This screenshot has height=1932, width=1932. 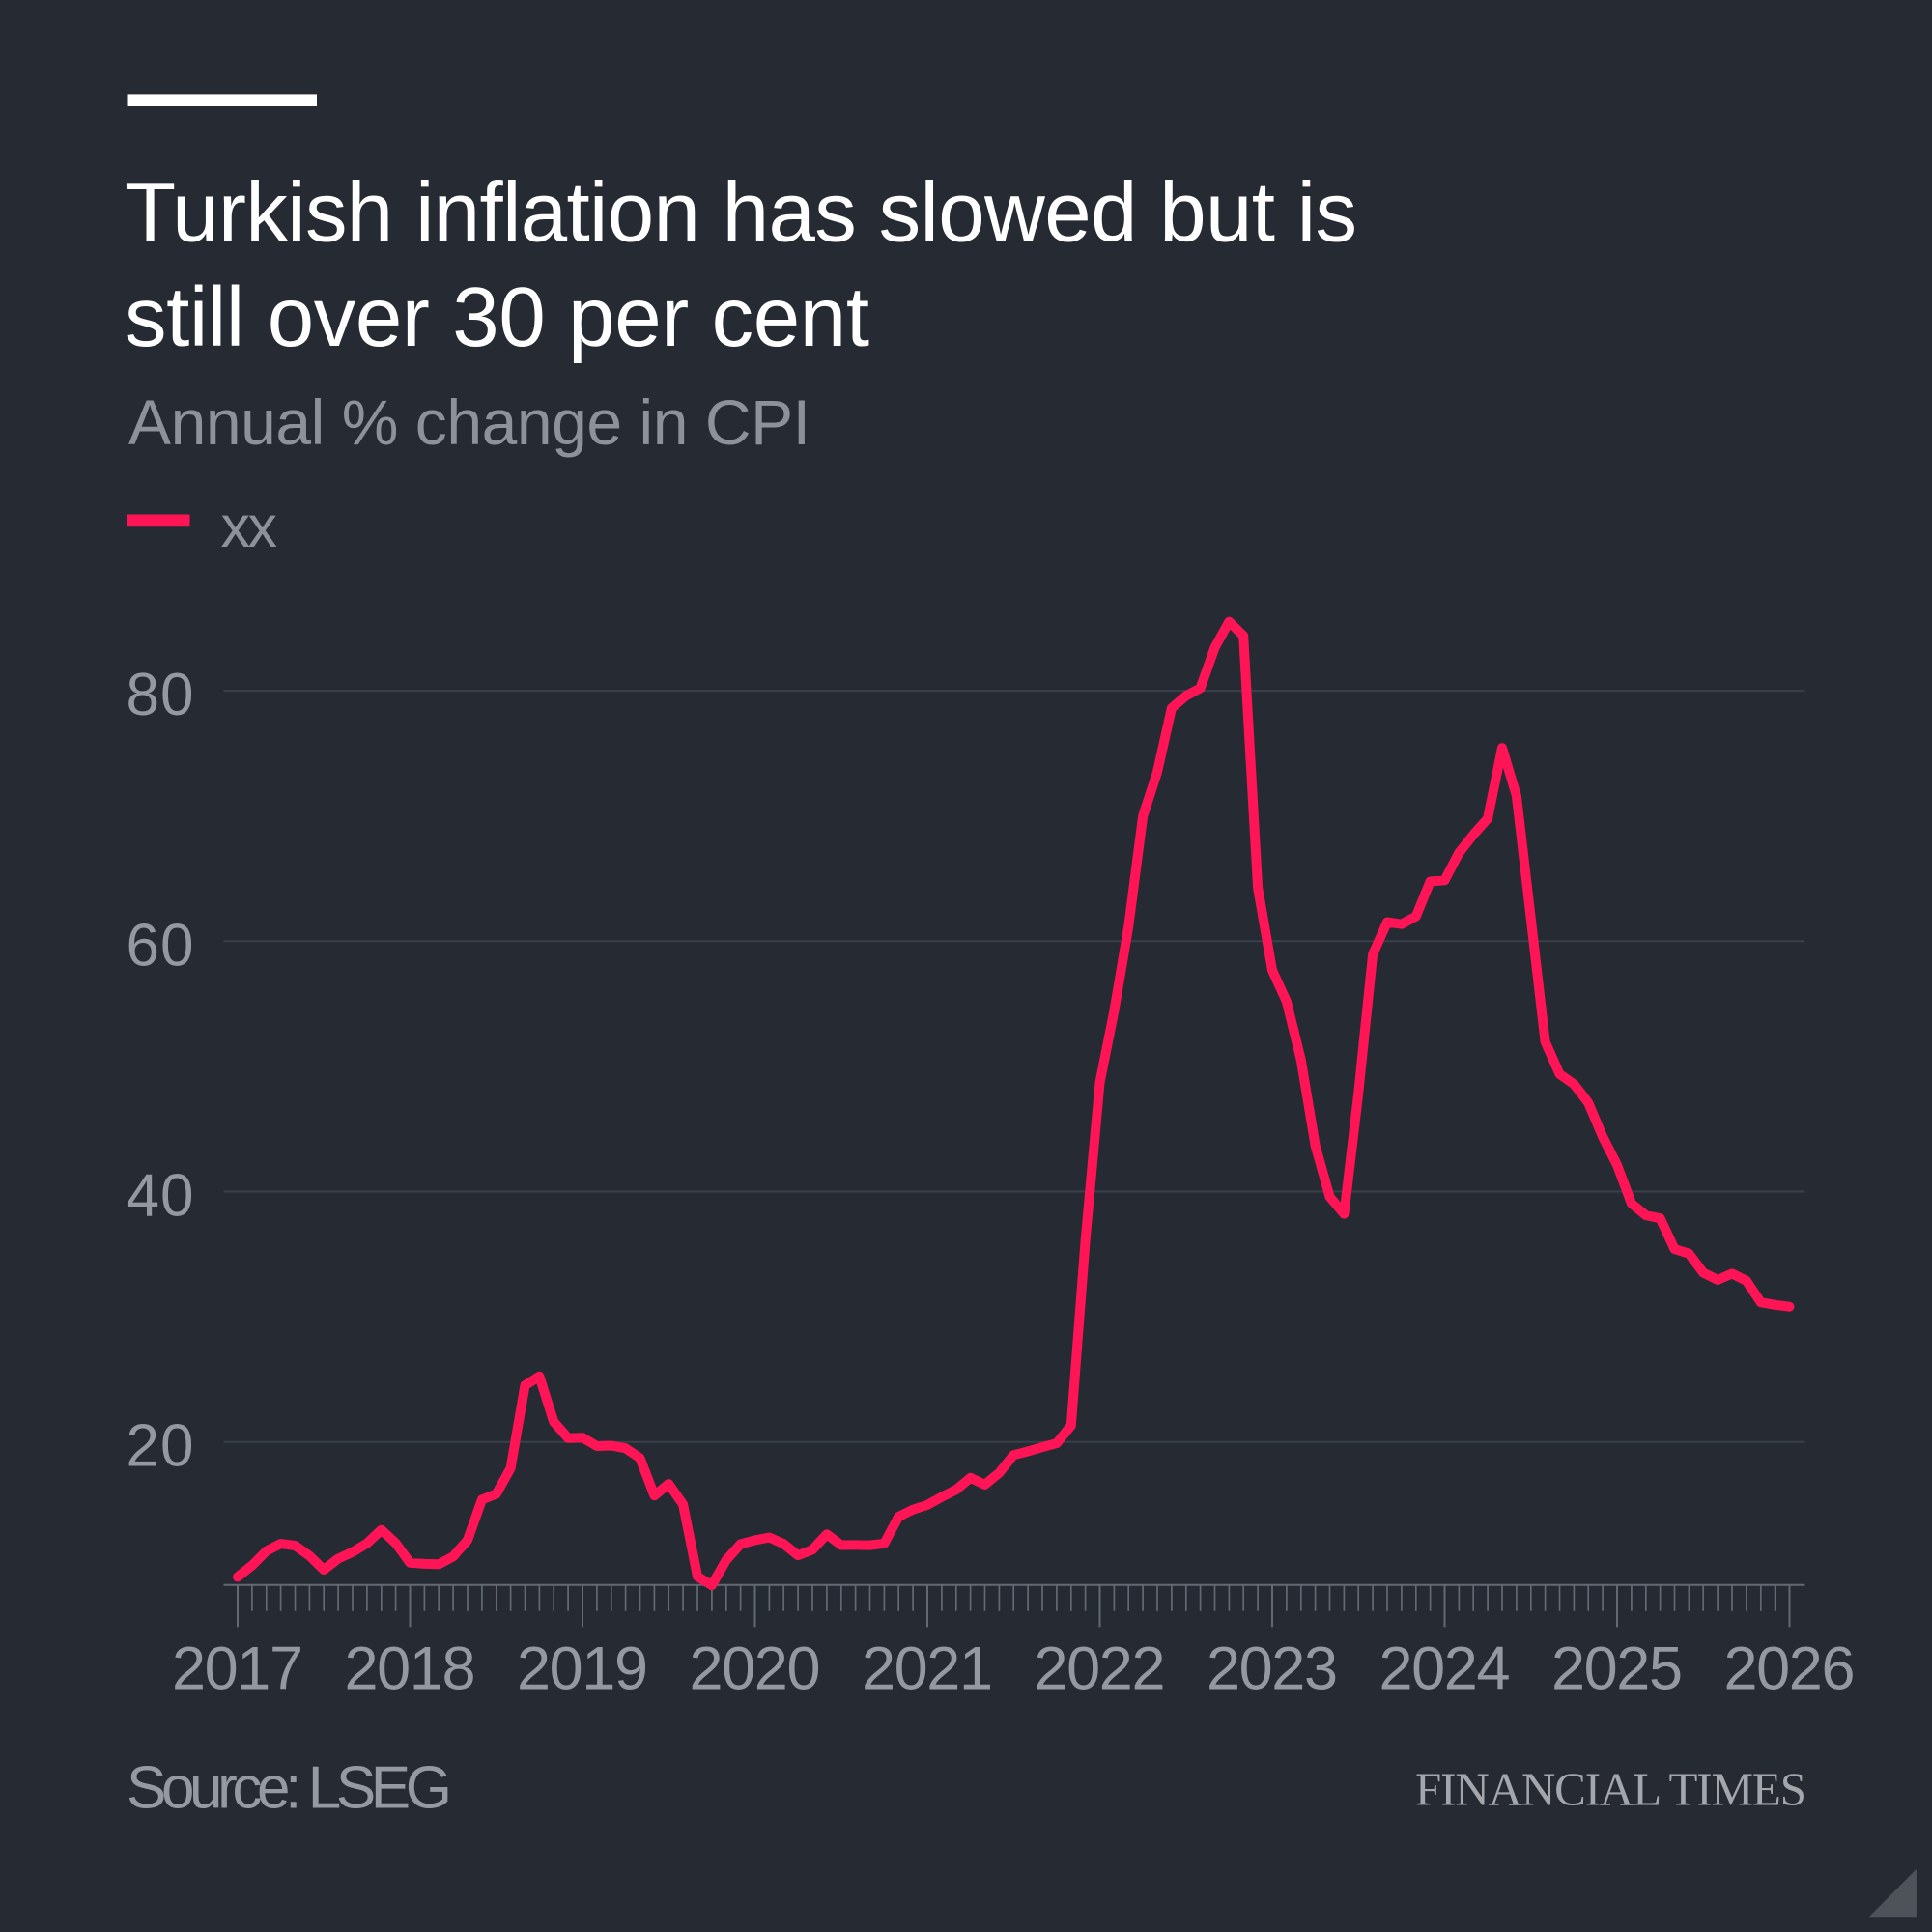 I want to click on svg-text: 2018, so click(x=410, y=1669).